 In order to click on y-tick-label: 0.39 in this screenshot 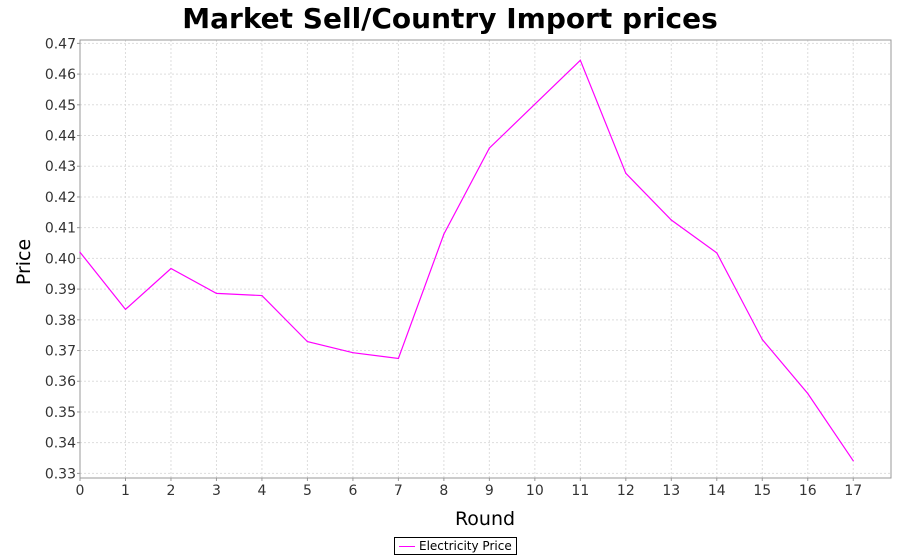, I will do `click(60, 290)`.